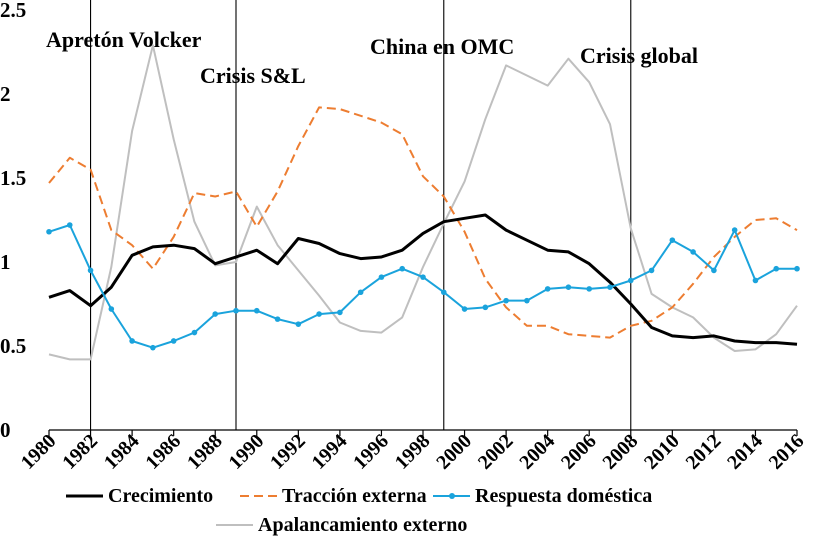  I want to click on legend-label: Apalancamiento externo, so click(362, 525).